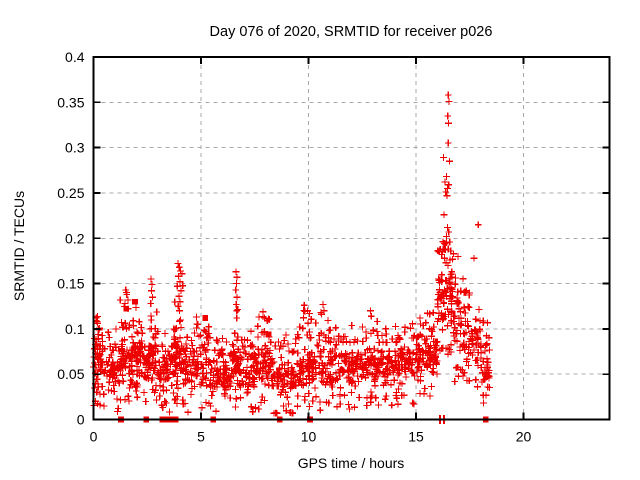 The image size is (640, 480). What do you see at coordinates (75, 238) in the screenshot?
I see `y-tick-label: 0.2` at bounding box center [75, 238].